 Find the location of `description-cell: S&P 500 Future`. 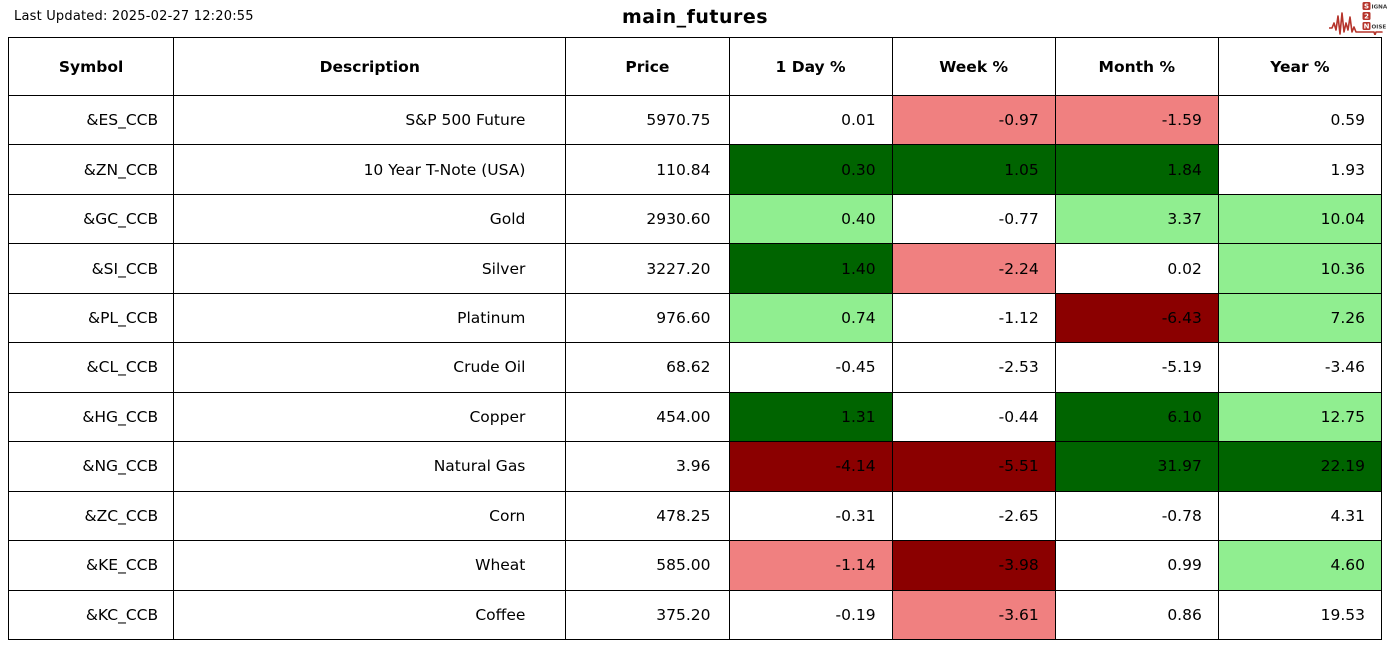

description-cell: S&P 500 Future is located at coordinates (370, 120).